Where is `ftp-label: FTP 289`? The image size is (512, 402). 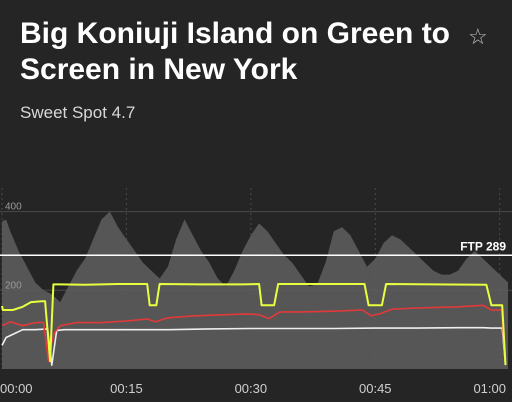 ftp-label: FTP 289 is located at coordinates (483, 246).